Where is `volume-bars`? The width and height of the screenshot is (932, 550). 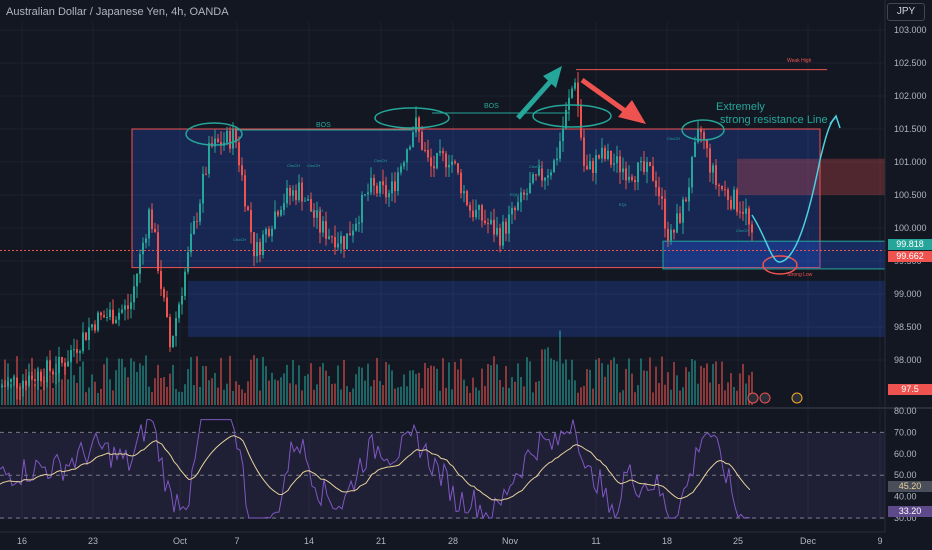
volume-bars is located at coordinates (377, 367).